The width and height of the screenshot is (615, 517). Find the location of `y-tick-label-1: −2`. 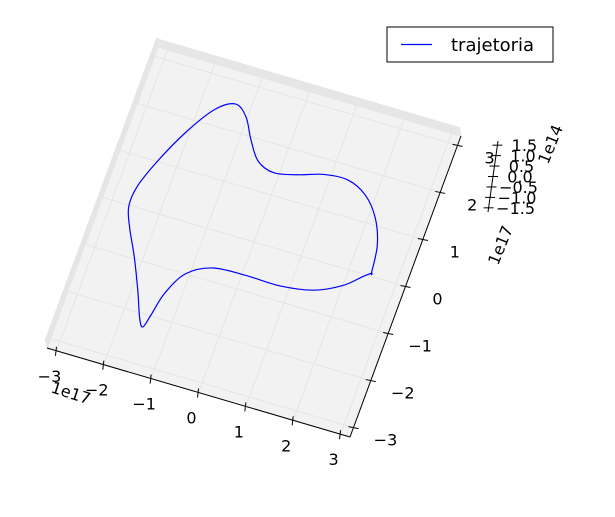

y-tick-label-1: −2 is located at coordinates (403, 393).